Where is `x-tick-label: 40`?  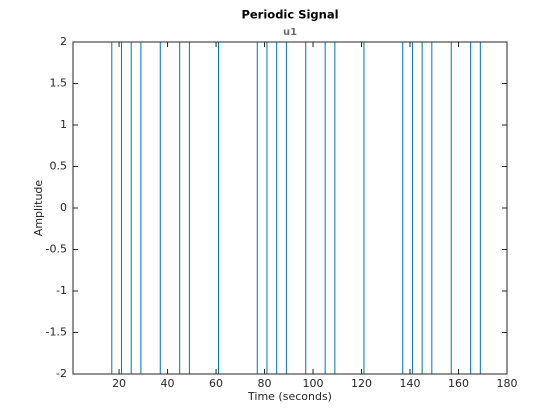 x-tick-label: 40 is located at coordinates (168, 383).